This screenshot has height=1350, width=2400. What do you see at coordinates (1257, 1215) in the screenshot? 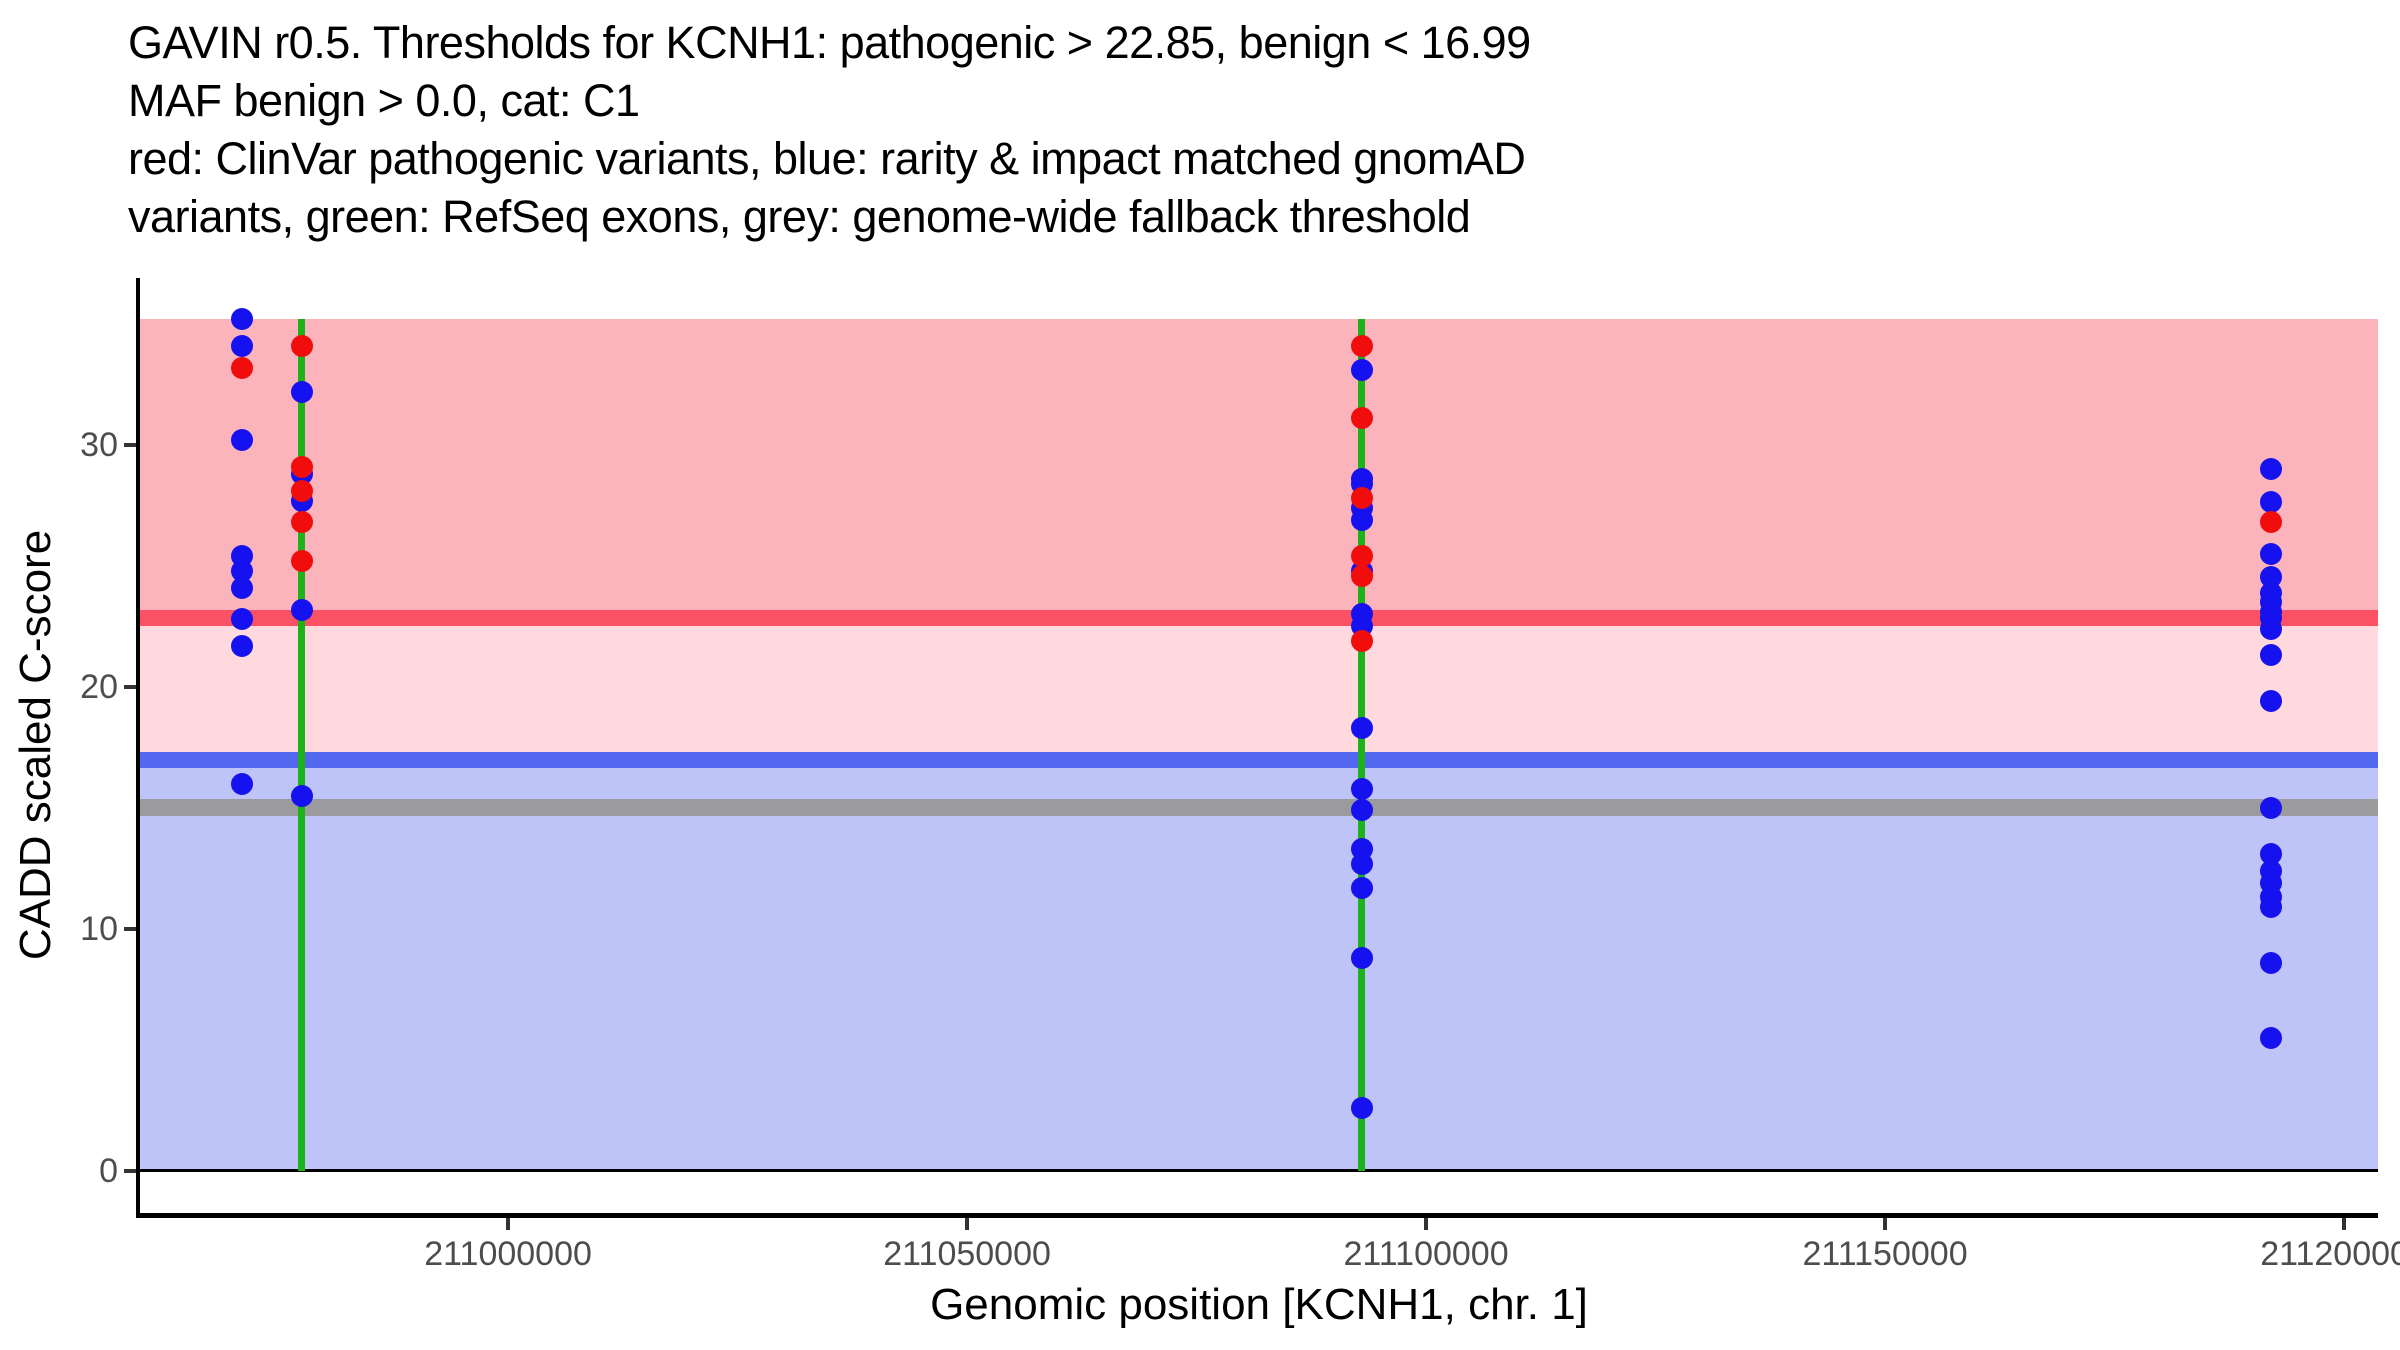
I see `x-axis-line` at bounding box center [1257, 1215].